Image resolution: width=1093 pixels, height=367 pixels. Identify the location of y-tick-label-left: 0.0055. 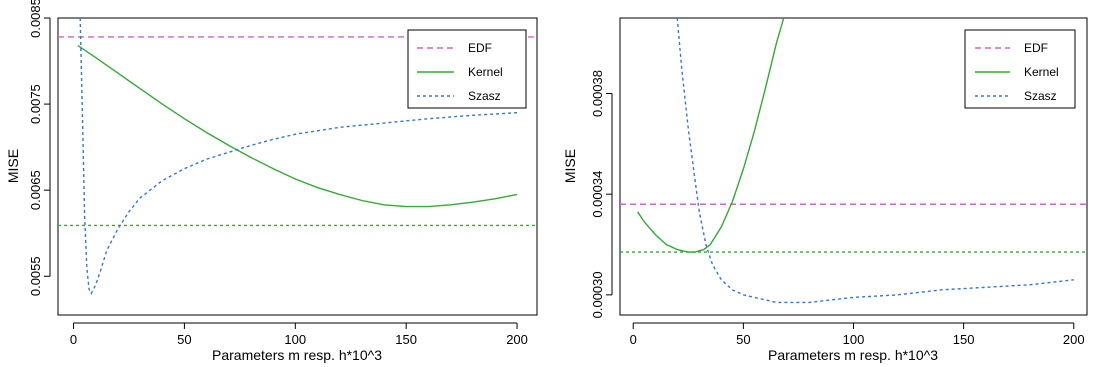
(35, 276).